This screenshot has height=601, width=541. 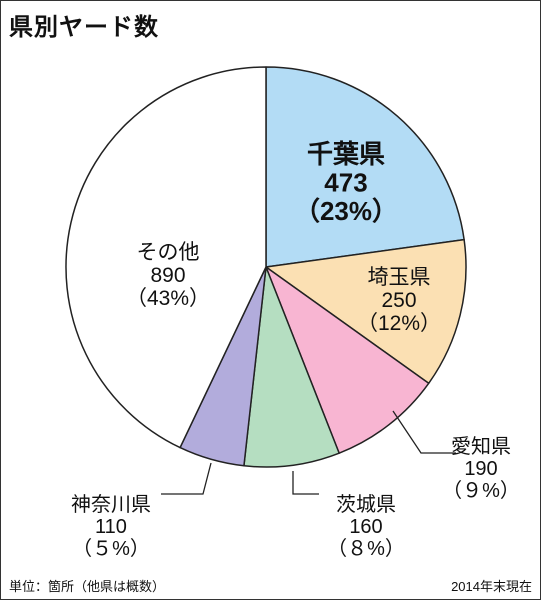 I want to click on slice-5-leader-line, so click(x=186, y=478).